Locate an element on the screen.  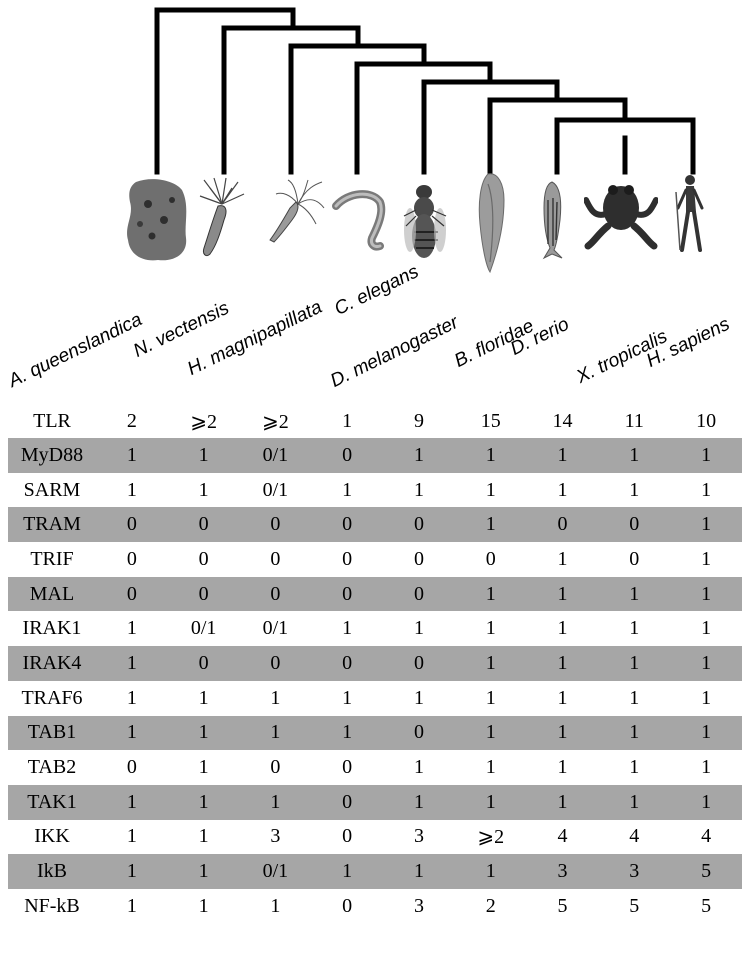
gene-name-cell: TLR is located at coordinates (52, 420).